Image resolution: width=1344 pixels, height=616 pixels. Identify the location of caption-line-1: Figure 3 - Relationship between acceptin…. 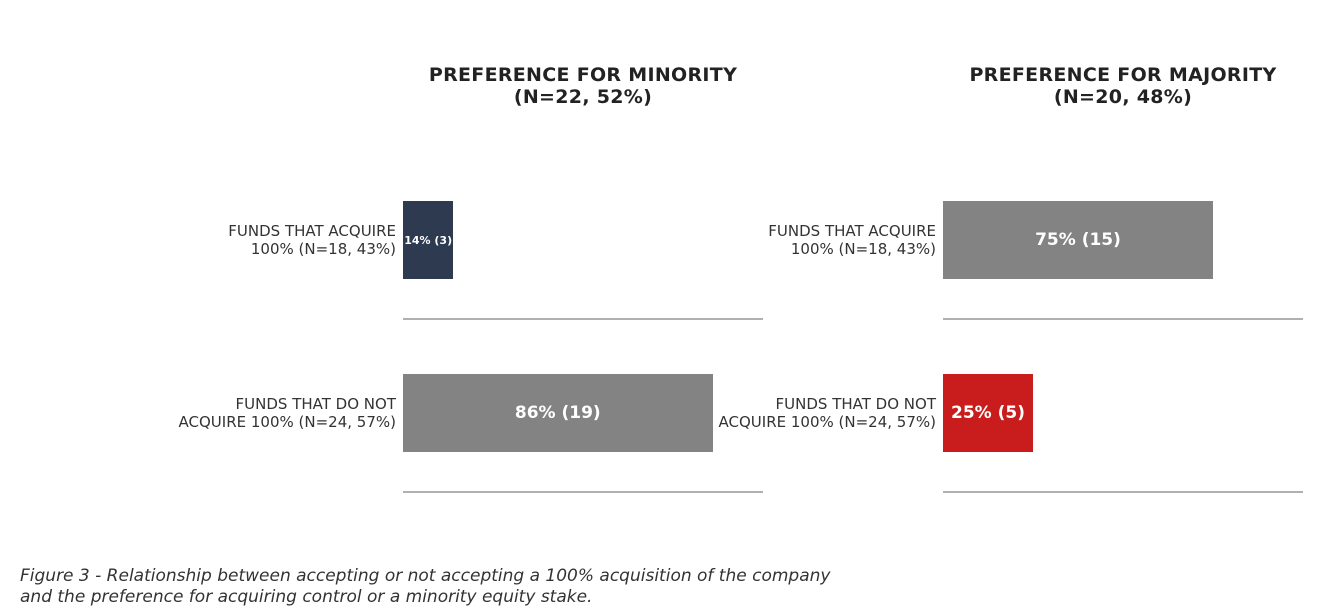
(425, 576).